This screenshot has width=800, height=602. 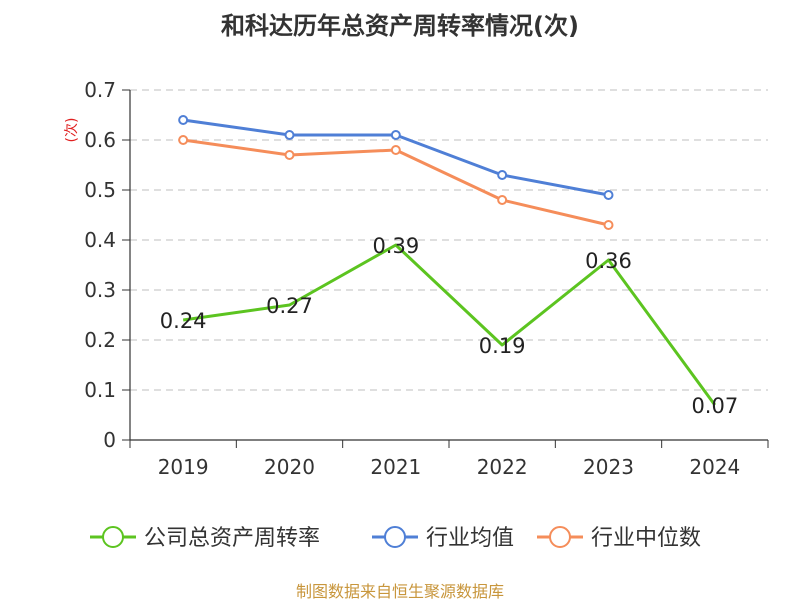 What do you see at coordinates (502, 346) in the screenshot?
I see `data-label: 0.19` at bounding box center [502, 346].